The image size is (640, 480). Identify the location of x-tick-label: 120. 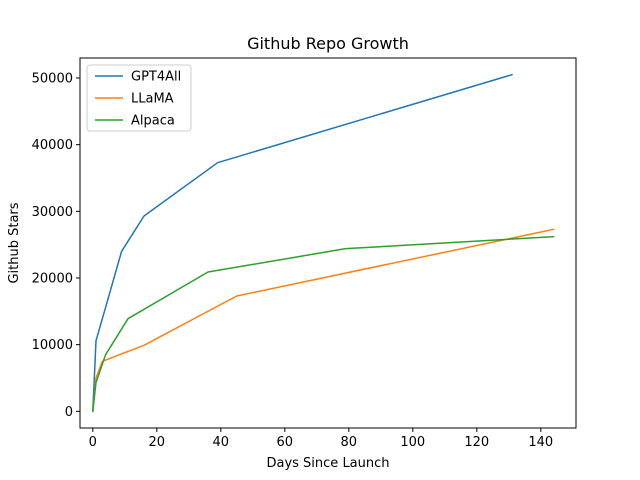
(476, 442).